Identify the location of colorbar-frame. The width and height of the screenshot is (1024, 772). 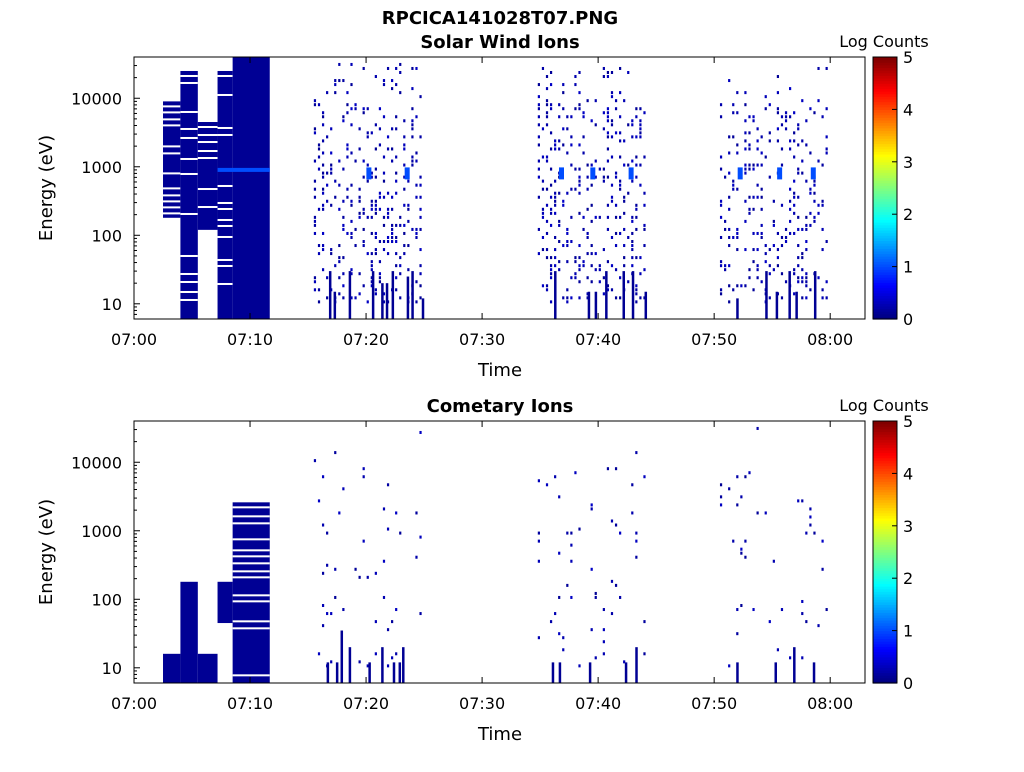
(885, 552).